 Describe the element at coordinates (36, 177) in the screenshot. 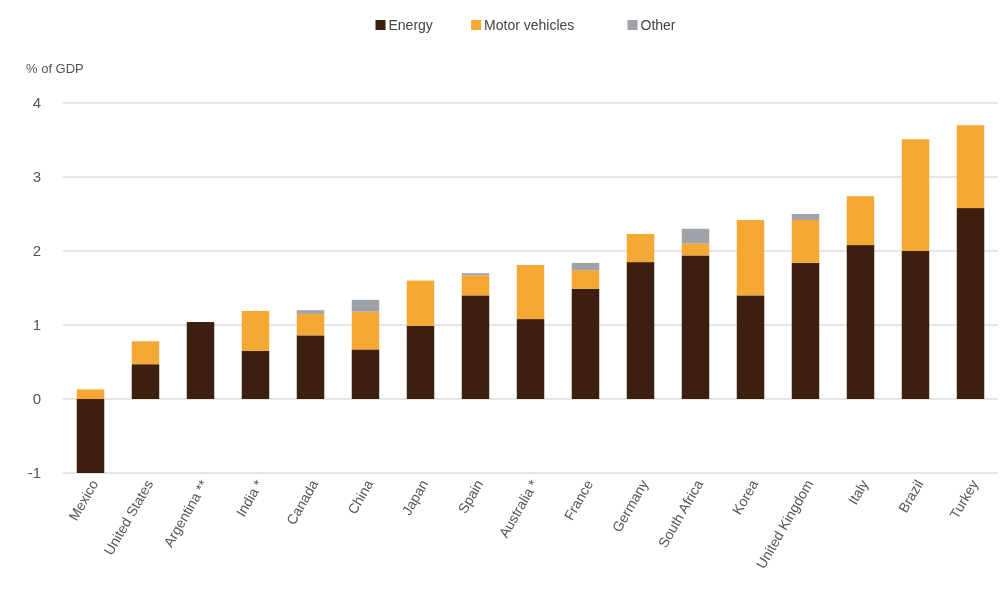

I see `y-tick-label: 3` at that location.